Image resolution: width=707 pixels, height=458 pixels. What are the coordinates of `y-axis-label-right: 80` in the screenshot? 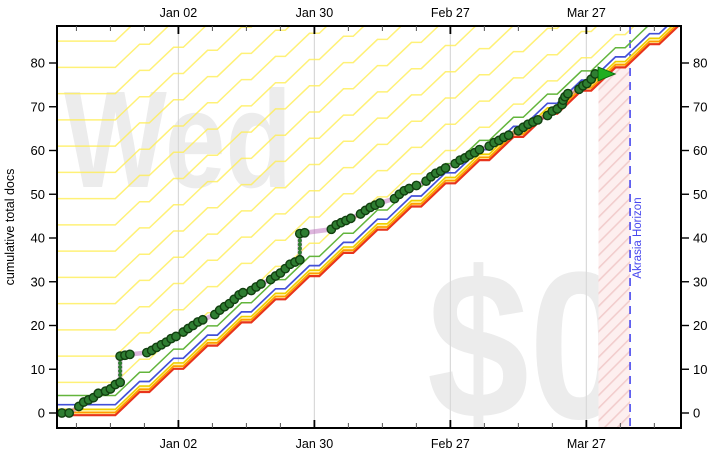 It's located at (700, 63).